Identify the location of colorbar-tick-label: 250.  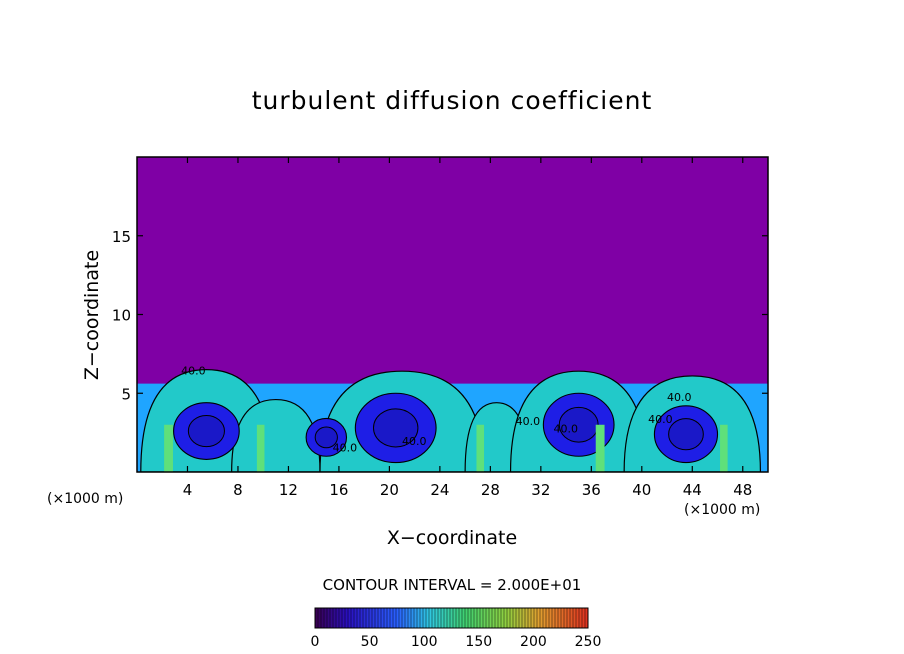
(588, 642).